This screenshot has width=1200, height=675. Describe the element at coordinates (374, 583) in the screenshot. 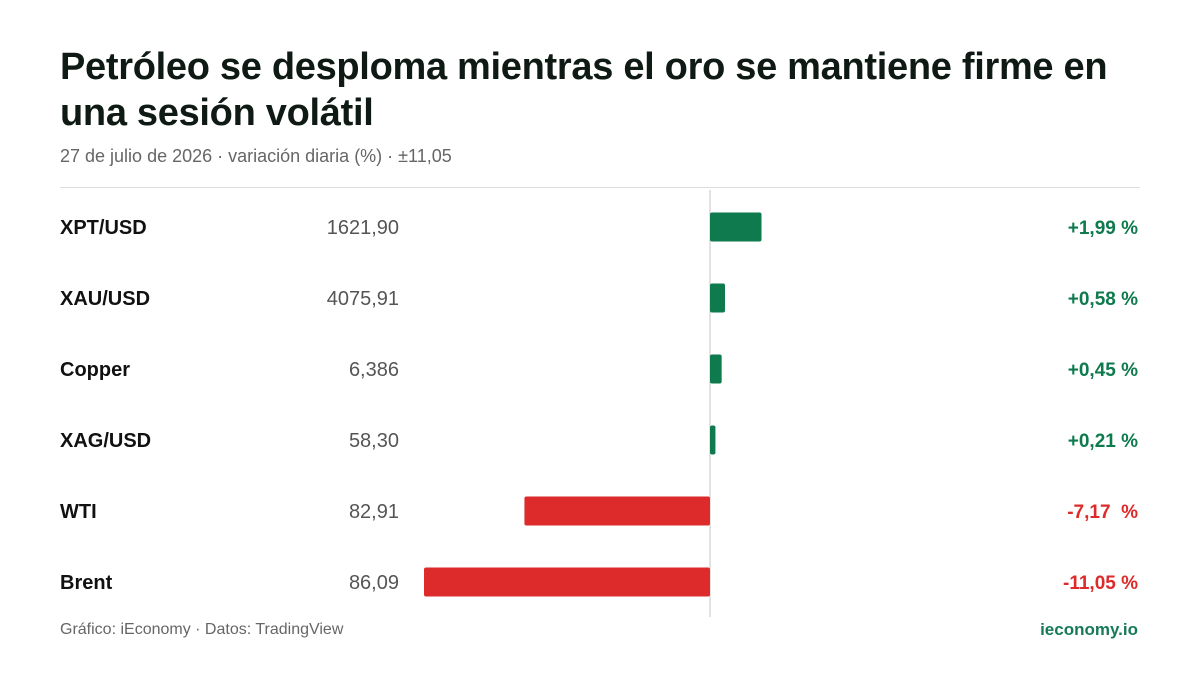

I see `instrument-price: 86,09` at that location.